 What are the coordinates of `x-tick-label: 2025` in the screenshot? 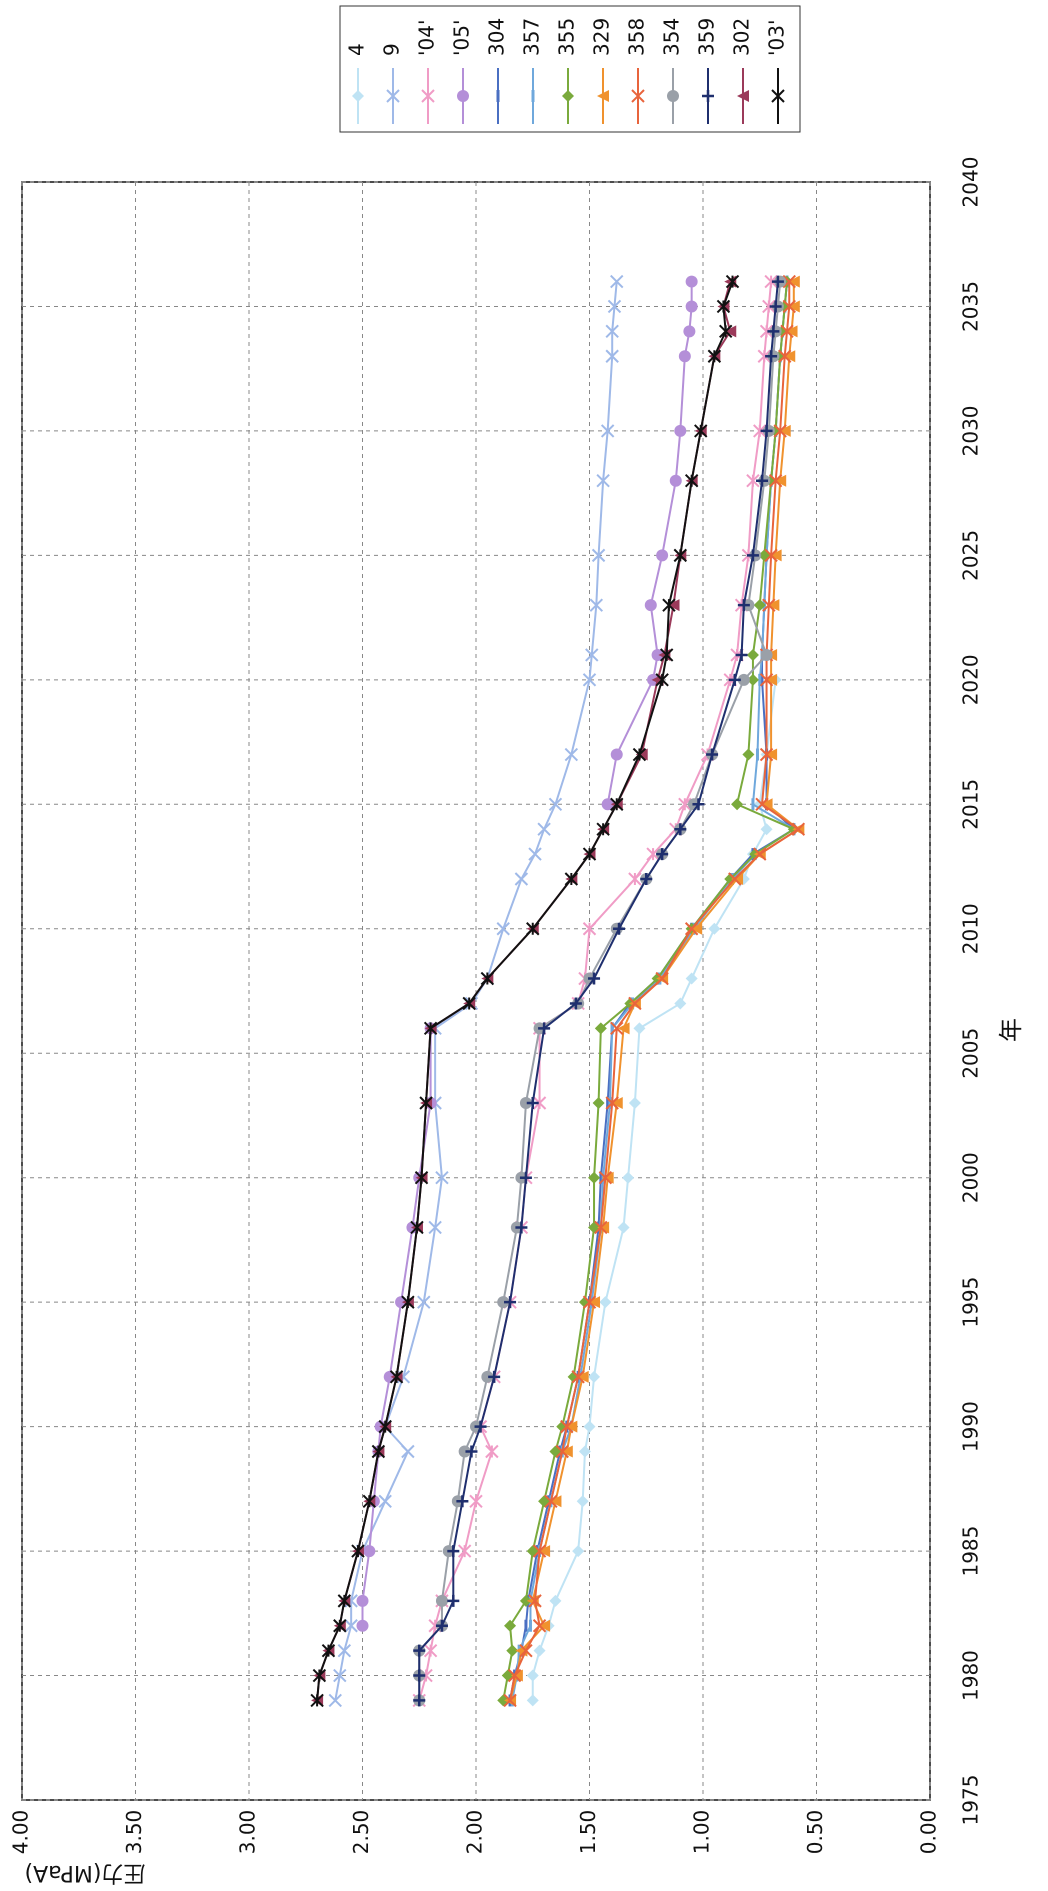 It's located at (971, 555).